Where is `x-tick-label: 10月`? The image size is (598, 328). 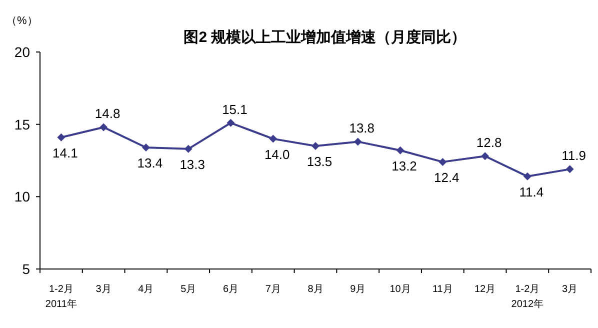 x-tick-label: 10月 is located at coordinates (400, 289).